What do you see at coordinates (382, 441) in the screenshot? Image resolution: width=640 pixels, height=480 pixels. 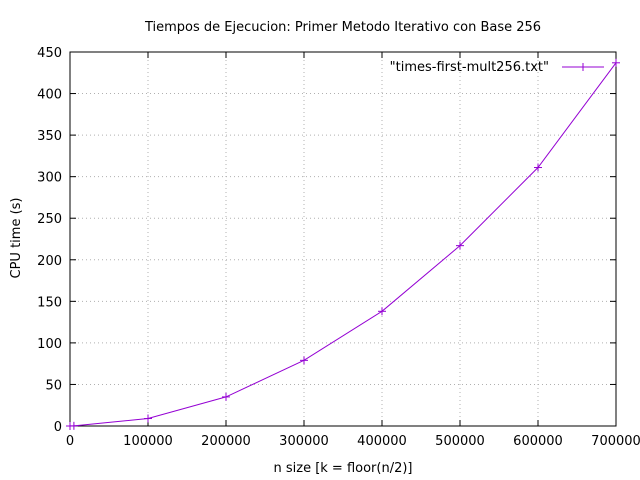 I see `x-tick-label: 400000` at bounding box center [382, 441].